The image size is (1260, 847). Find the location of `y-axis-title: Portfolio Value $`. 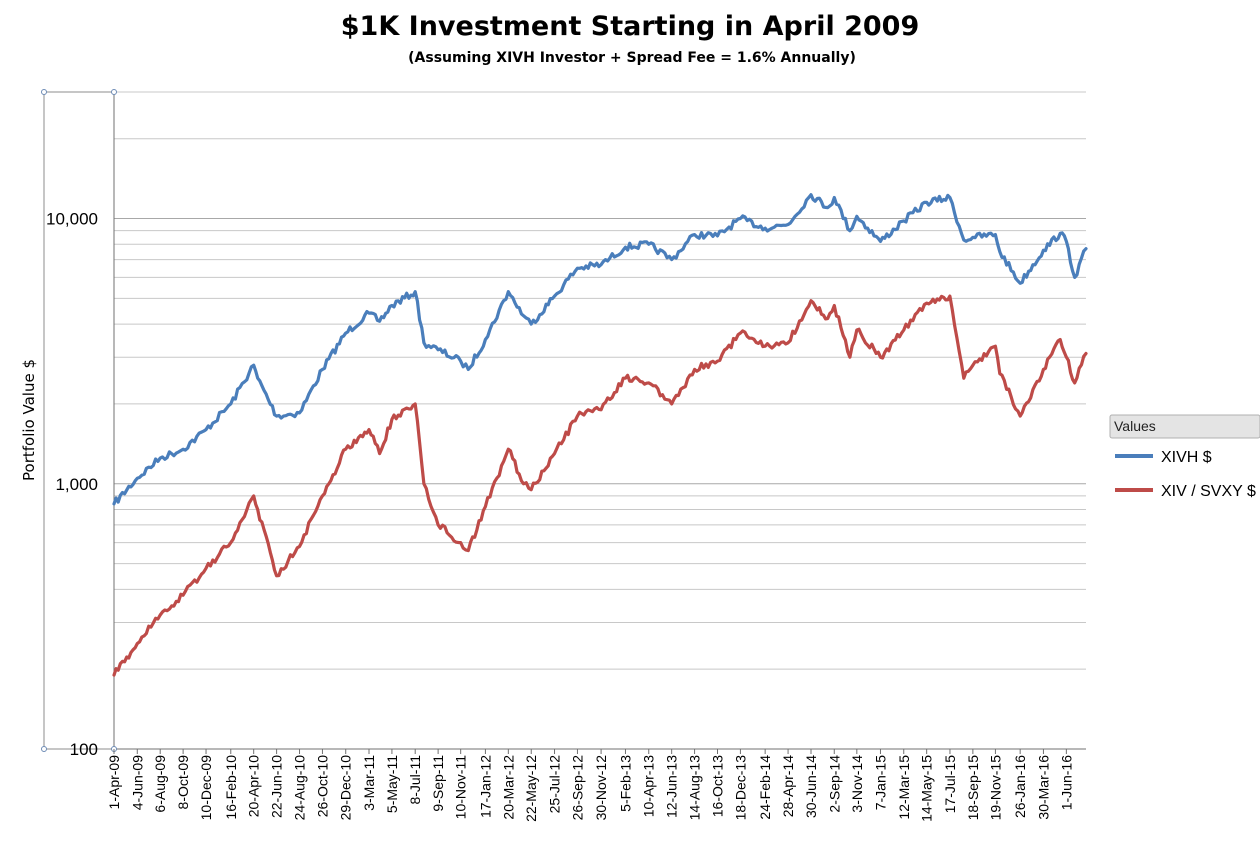

y-axis-title: Portfolio Value $ is located at coordinates (29, 420).